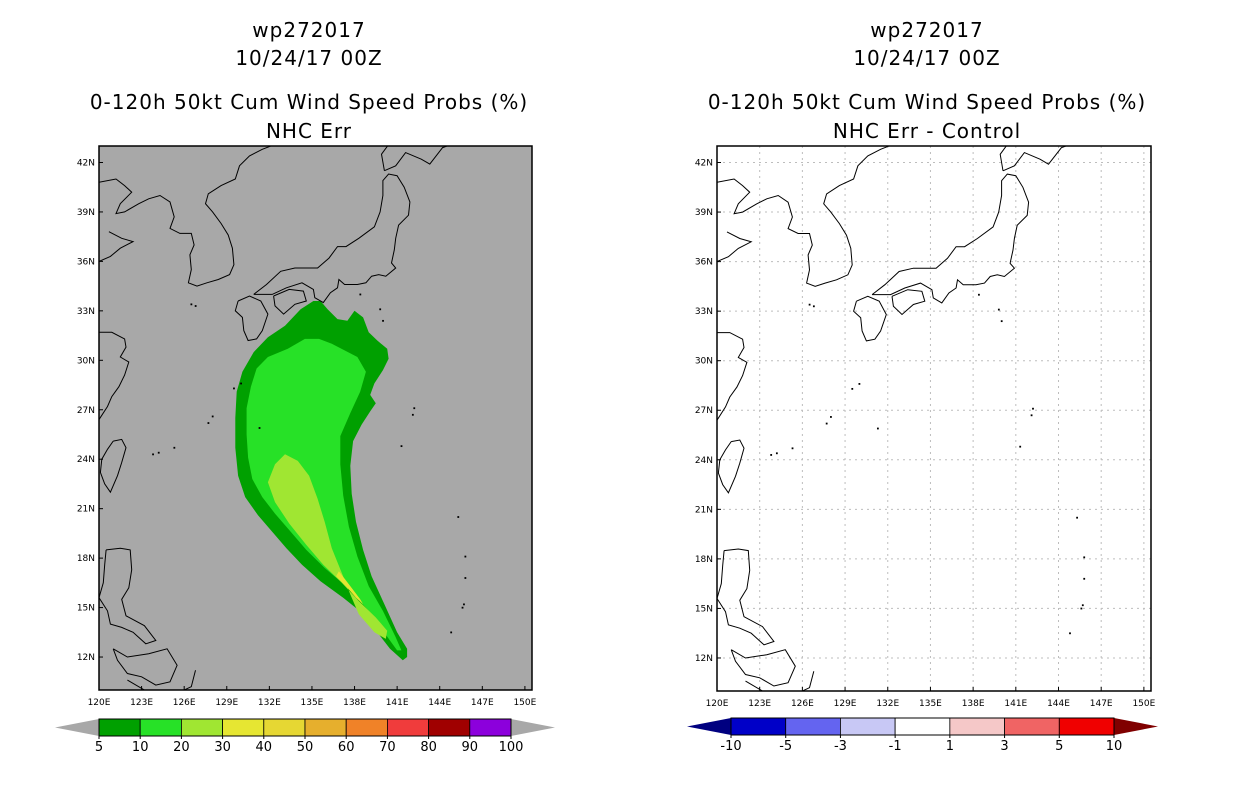 The width and height of the screenshot is (1236, 800). I want to click on y-tick-label-27N: 27N, so click(86, 411).